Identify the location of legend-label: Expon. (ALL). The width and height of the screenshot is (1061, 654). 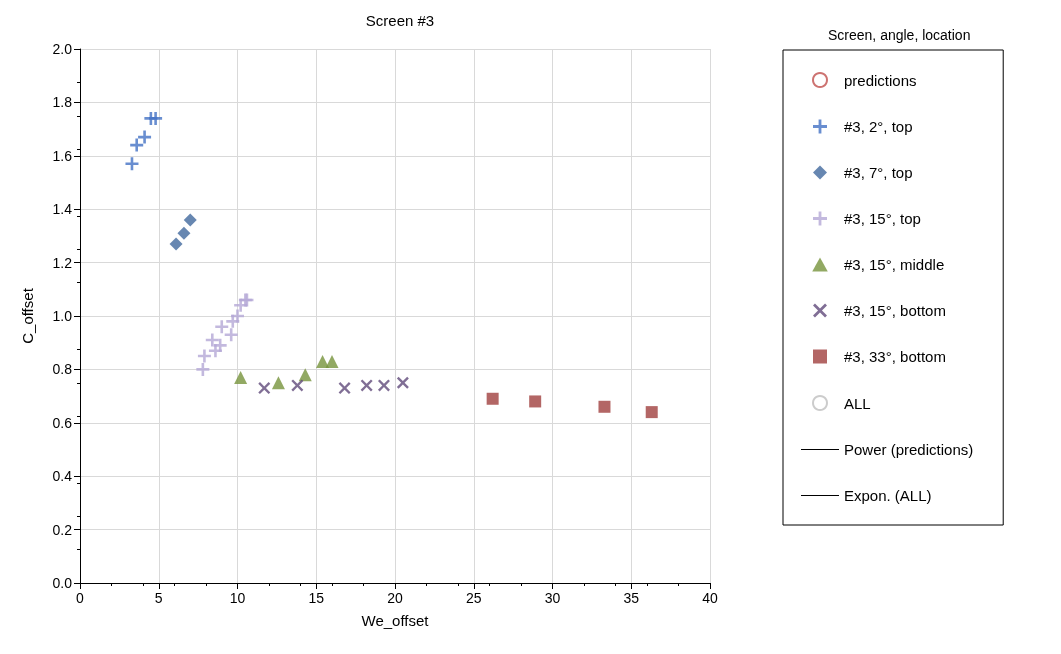
(888, 495).